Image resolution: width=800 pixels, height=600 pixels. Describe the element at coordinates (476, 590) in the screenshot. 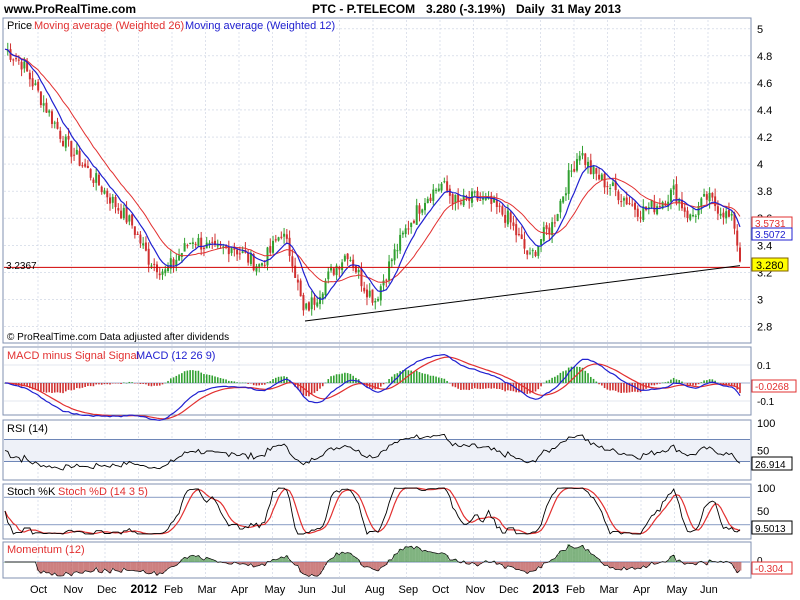

I see `x-tick-label: Nov` at that location.